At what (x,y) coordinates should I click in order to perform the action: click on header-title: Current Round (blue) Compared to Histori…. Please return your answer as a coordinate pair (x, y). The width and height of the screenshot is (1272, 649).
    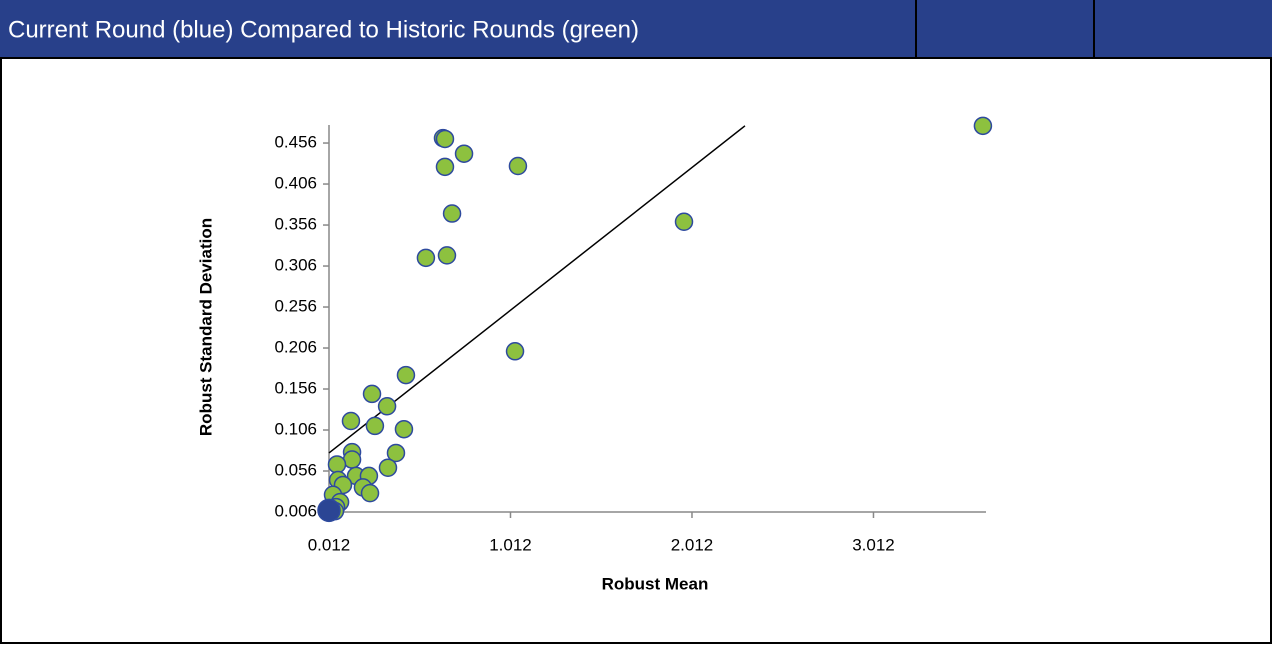
    Looking at the image, I should click on (323, 29).